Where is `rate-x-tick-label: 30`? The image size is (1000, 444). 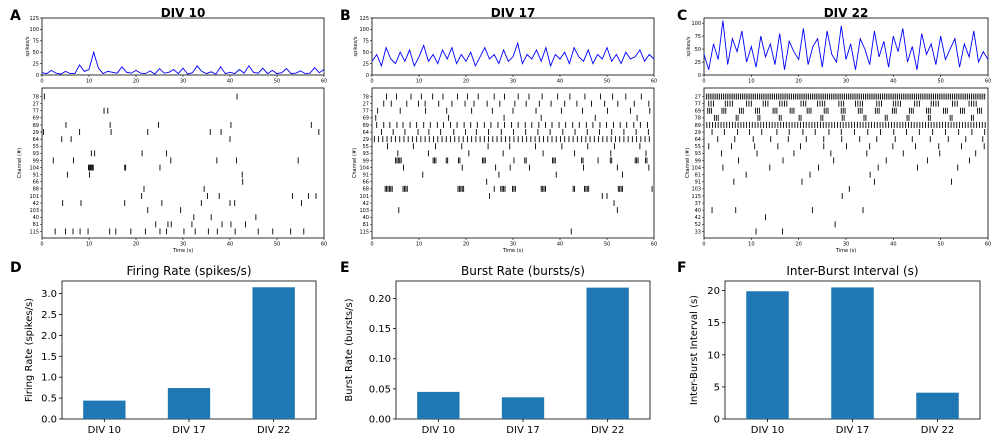
rate-x-tick-label: 30 is located at coordinates (513, 82).